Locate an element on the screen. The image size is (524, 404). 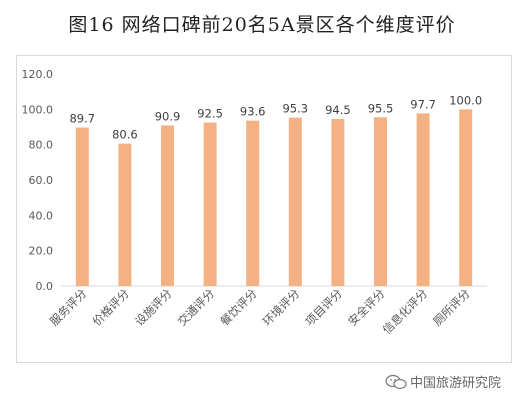
x-tick-label: 服务评分 is located at coordinates (68, 307).